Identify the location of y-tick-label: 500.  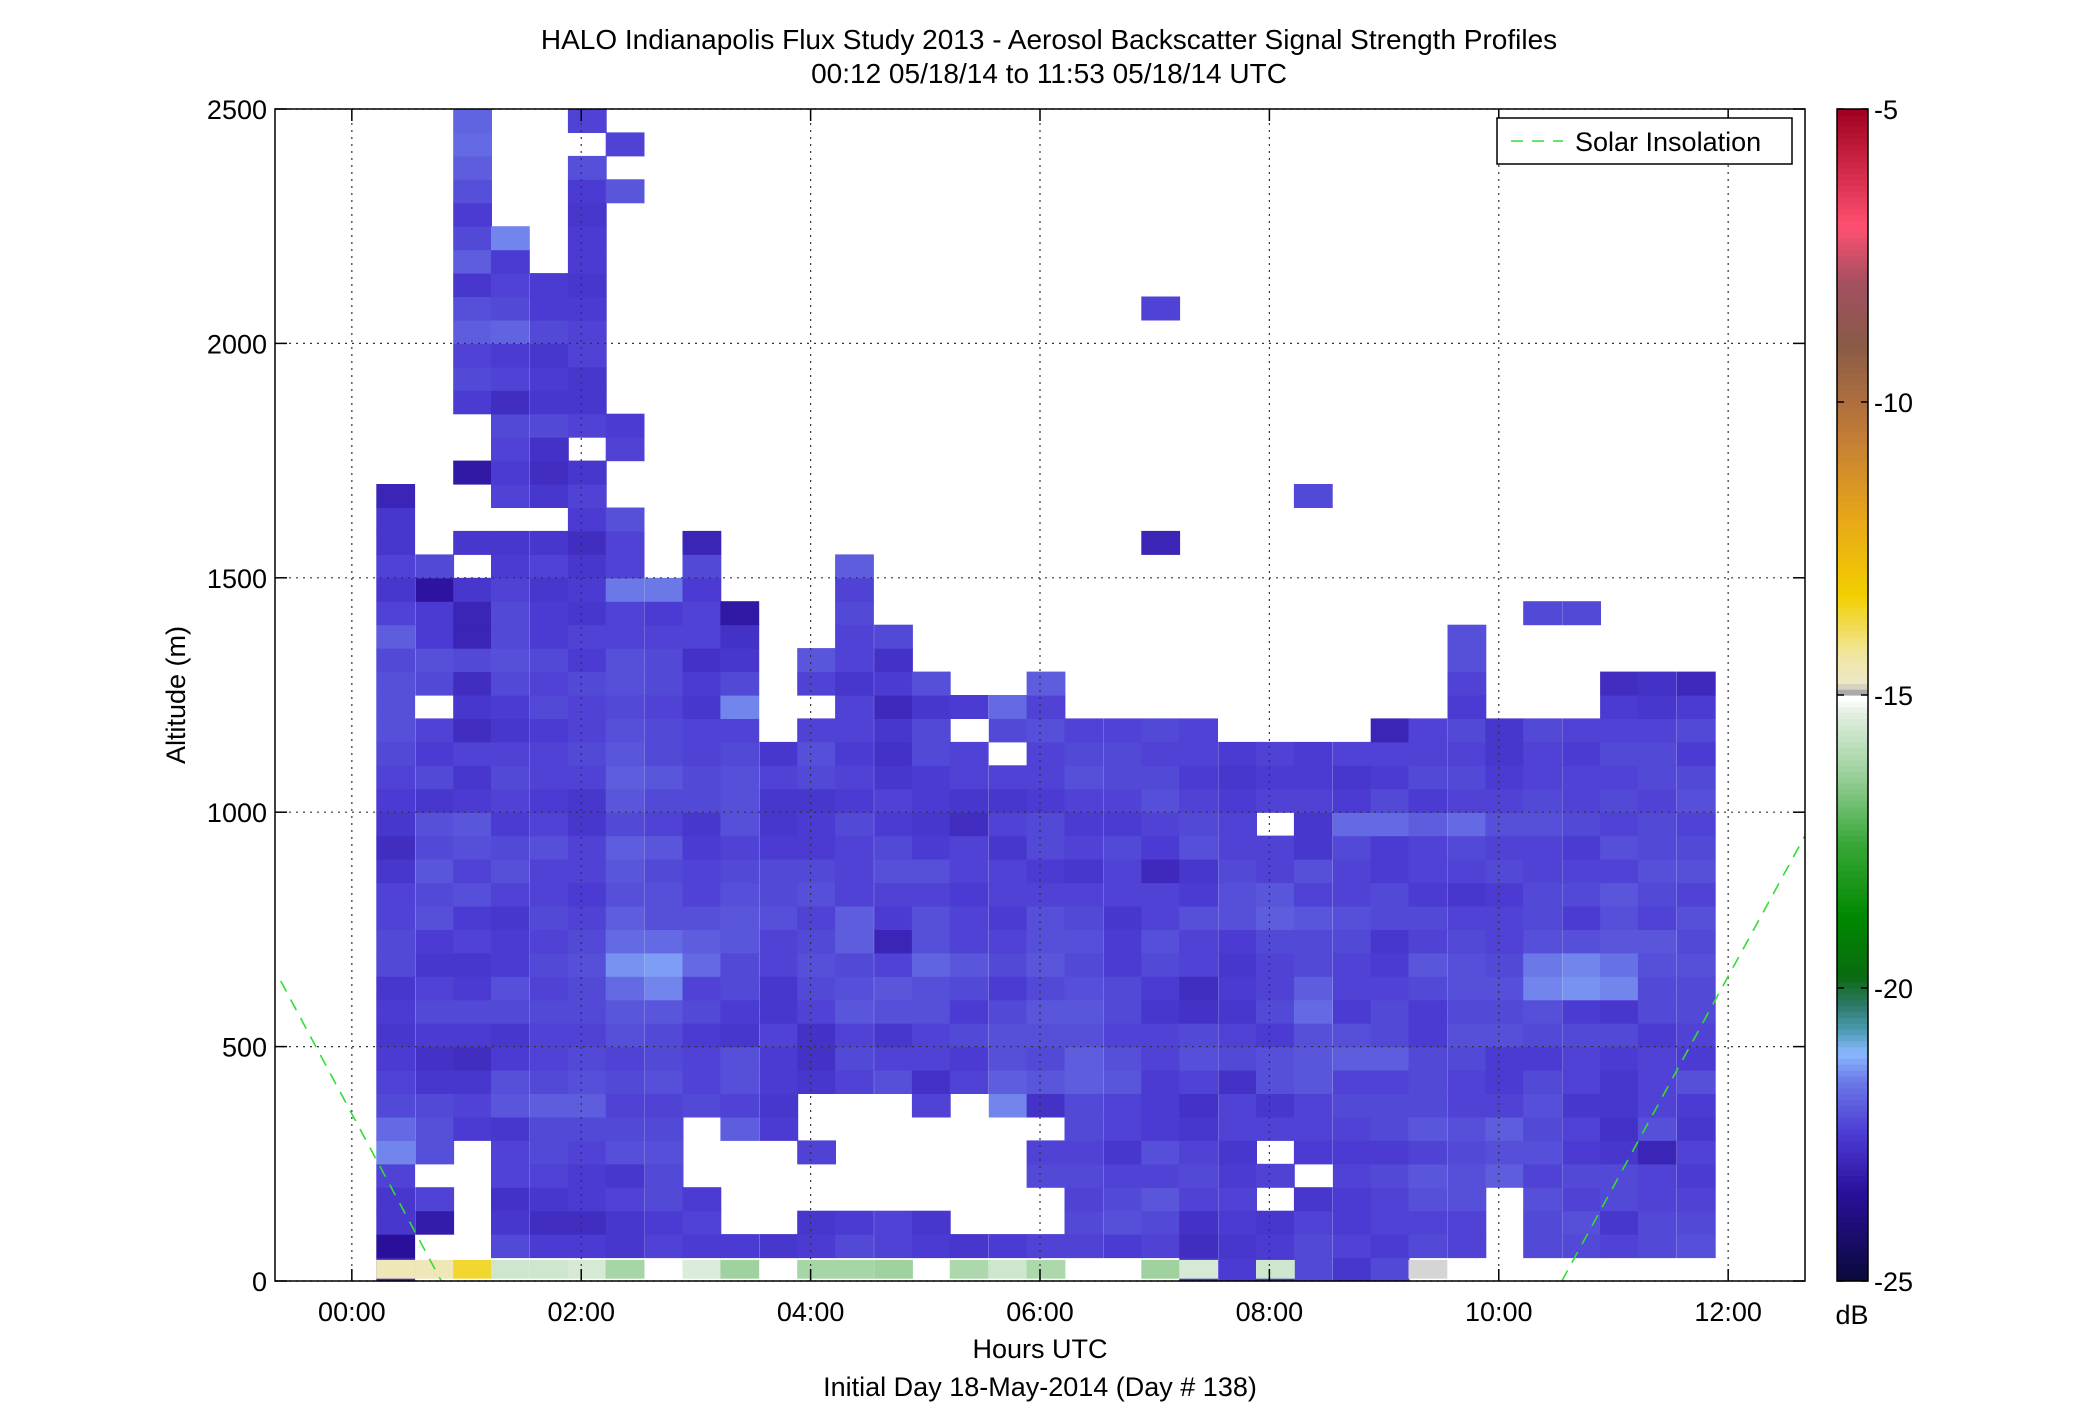
(244, 1048).